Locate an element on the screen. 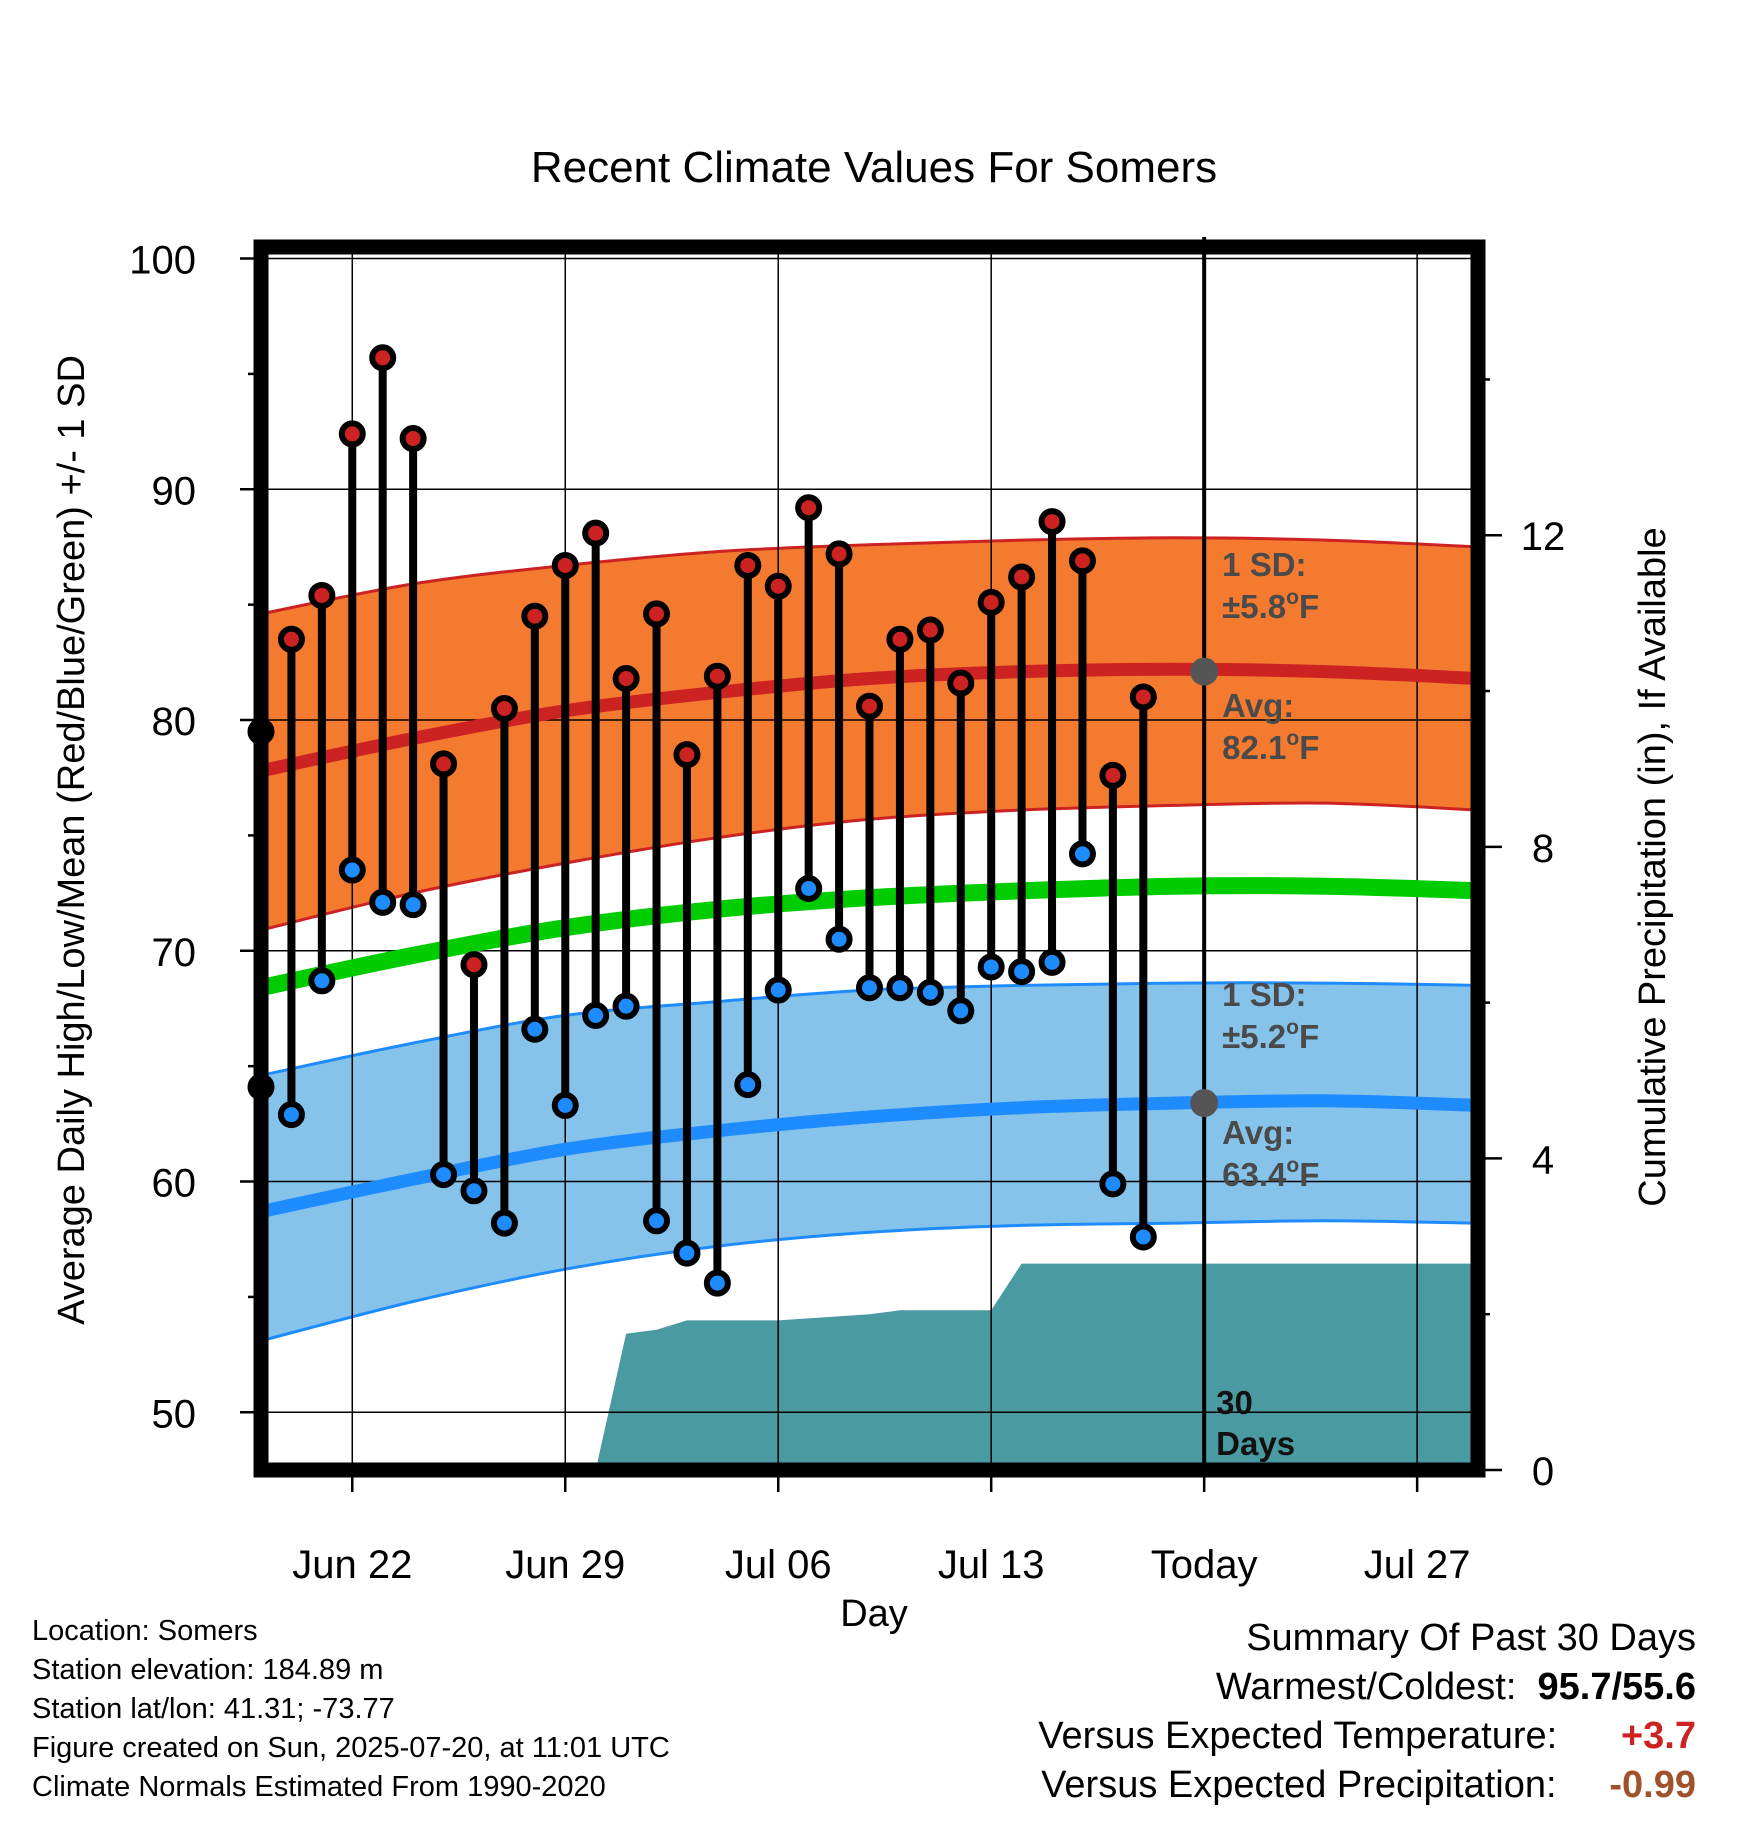 The image size is (1748, 1828). days-word: Days is located at coordinates (1255, 1443).